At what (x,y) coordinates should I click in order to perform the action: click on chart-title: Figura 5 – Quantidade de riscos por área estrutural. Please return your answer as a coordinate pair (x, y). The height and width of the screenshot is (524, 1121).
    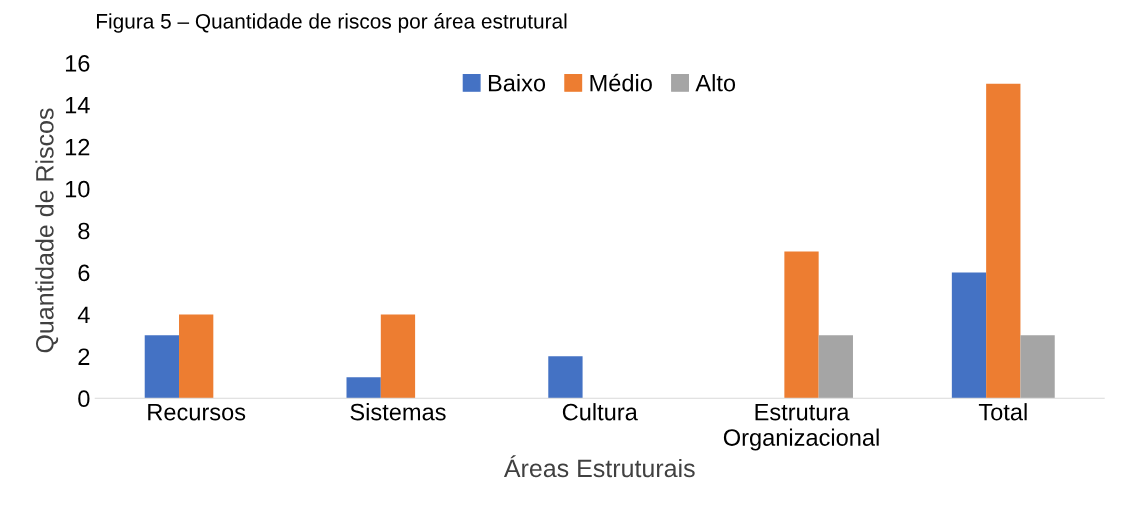
    Looking at the image, I should click on (331, 23).